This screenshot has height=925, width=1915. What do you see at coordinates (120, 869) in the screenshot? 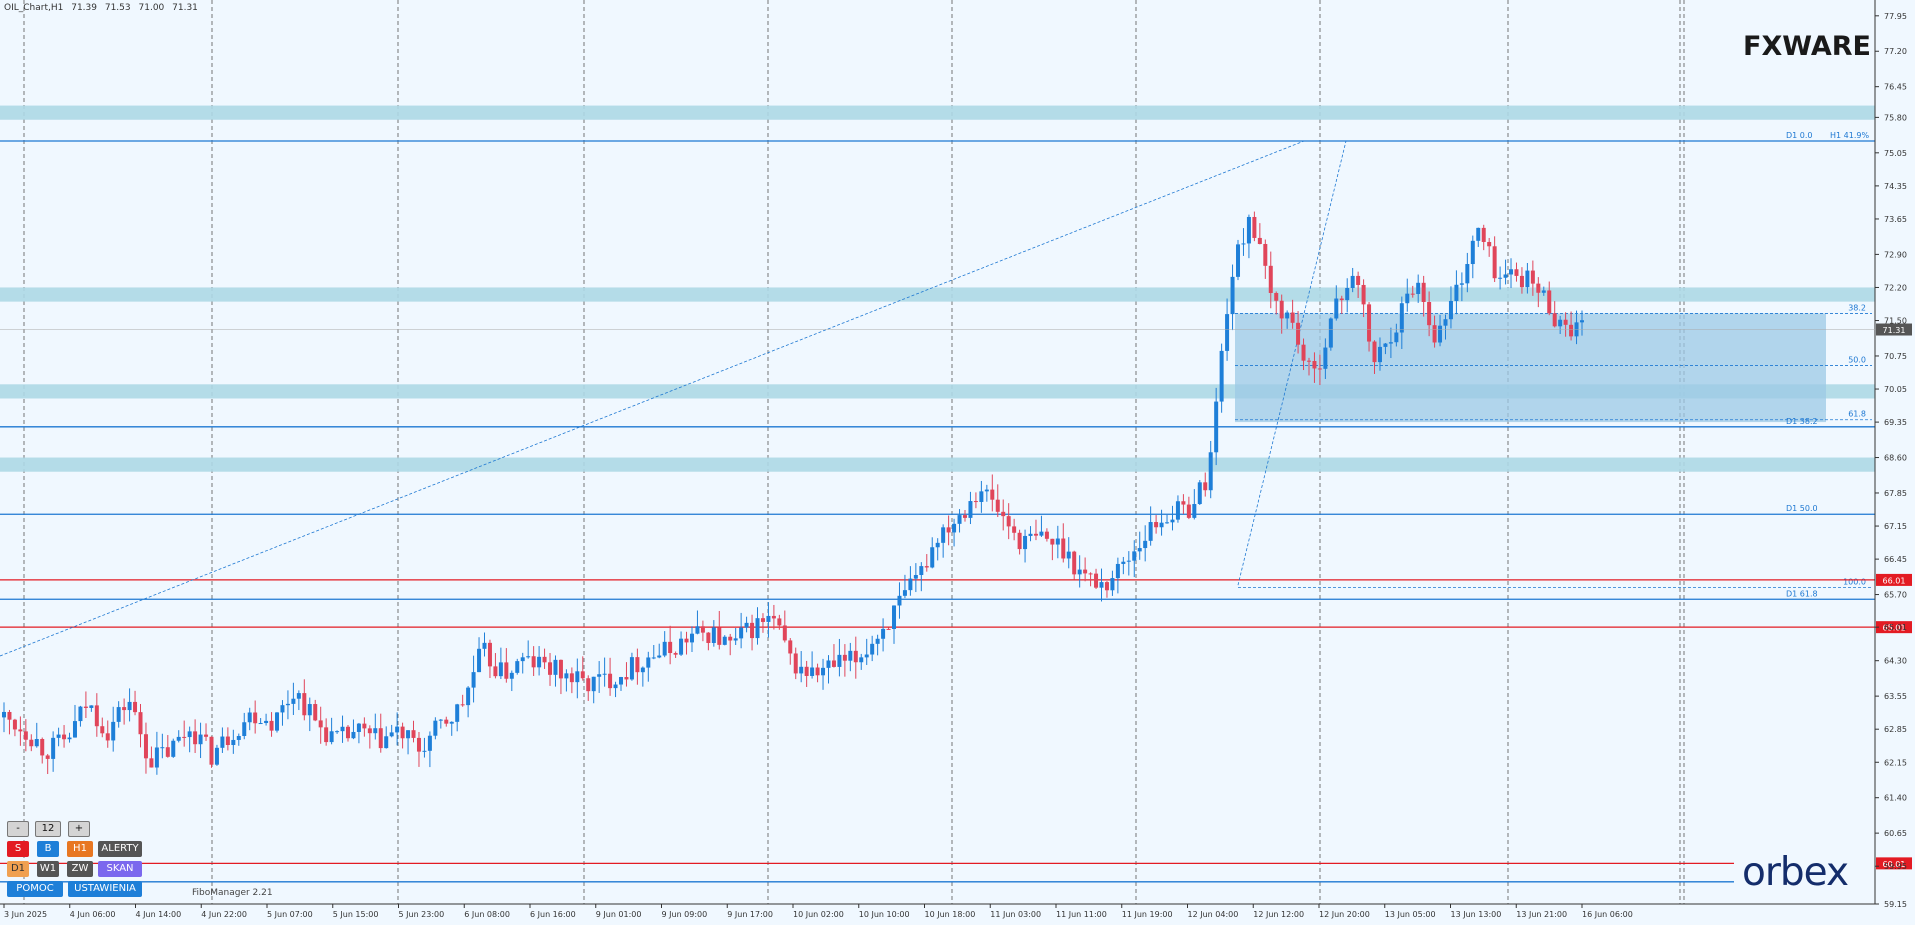
I see `scan-button: SKAN` at bounding box center [120, 869].